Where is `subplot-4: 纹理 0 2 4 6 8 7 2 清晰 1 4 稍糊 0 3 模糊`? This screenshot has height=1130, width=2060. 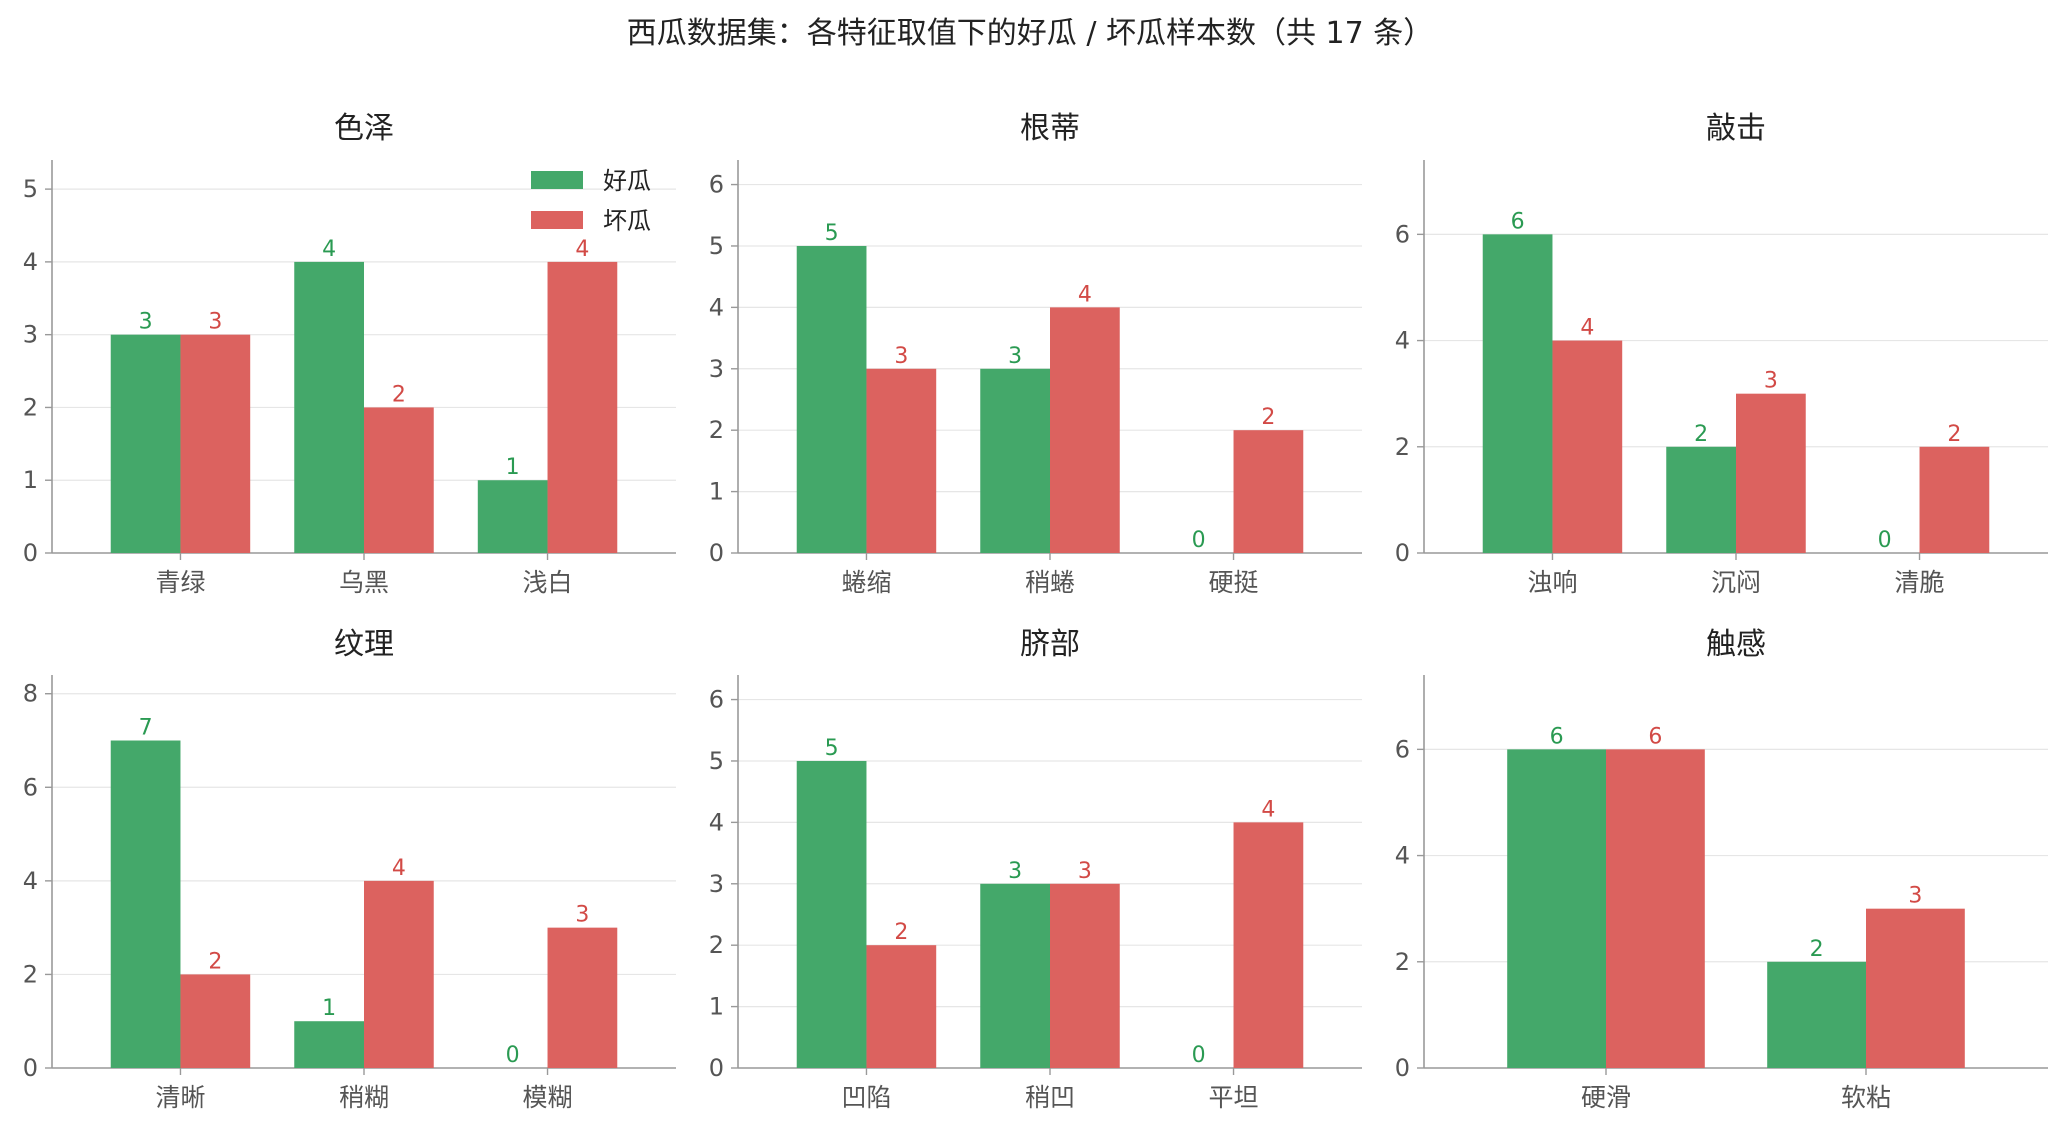
subplot-4: 纹理 0 2 4 6 8 7 2 清晰 1 4 稍糊 0 3 模糊 is located at coordinates (349, 869).